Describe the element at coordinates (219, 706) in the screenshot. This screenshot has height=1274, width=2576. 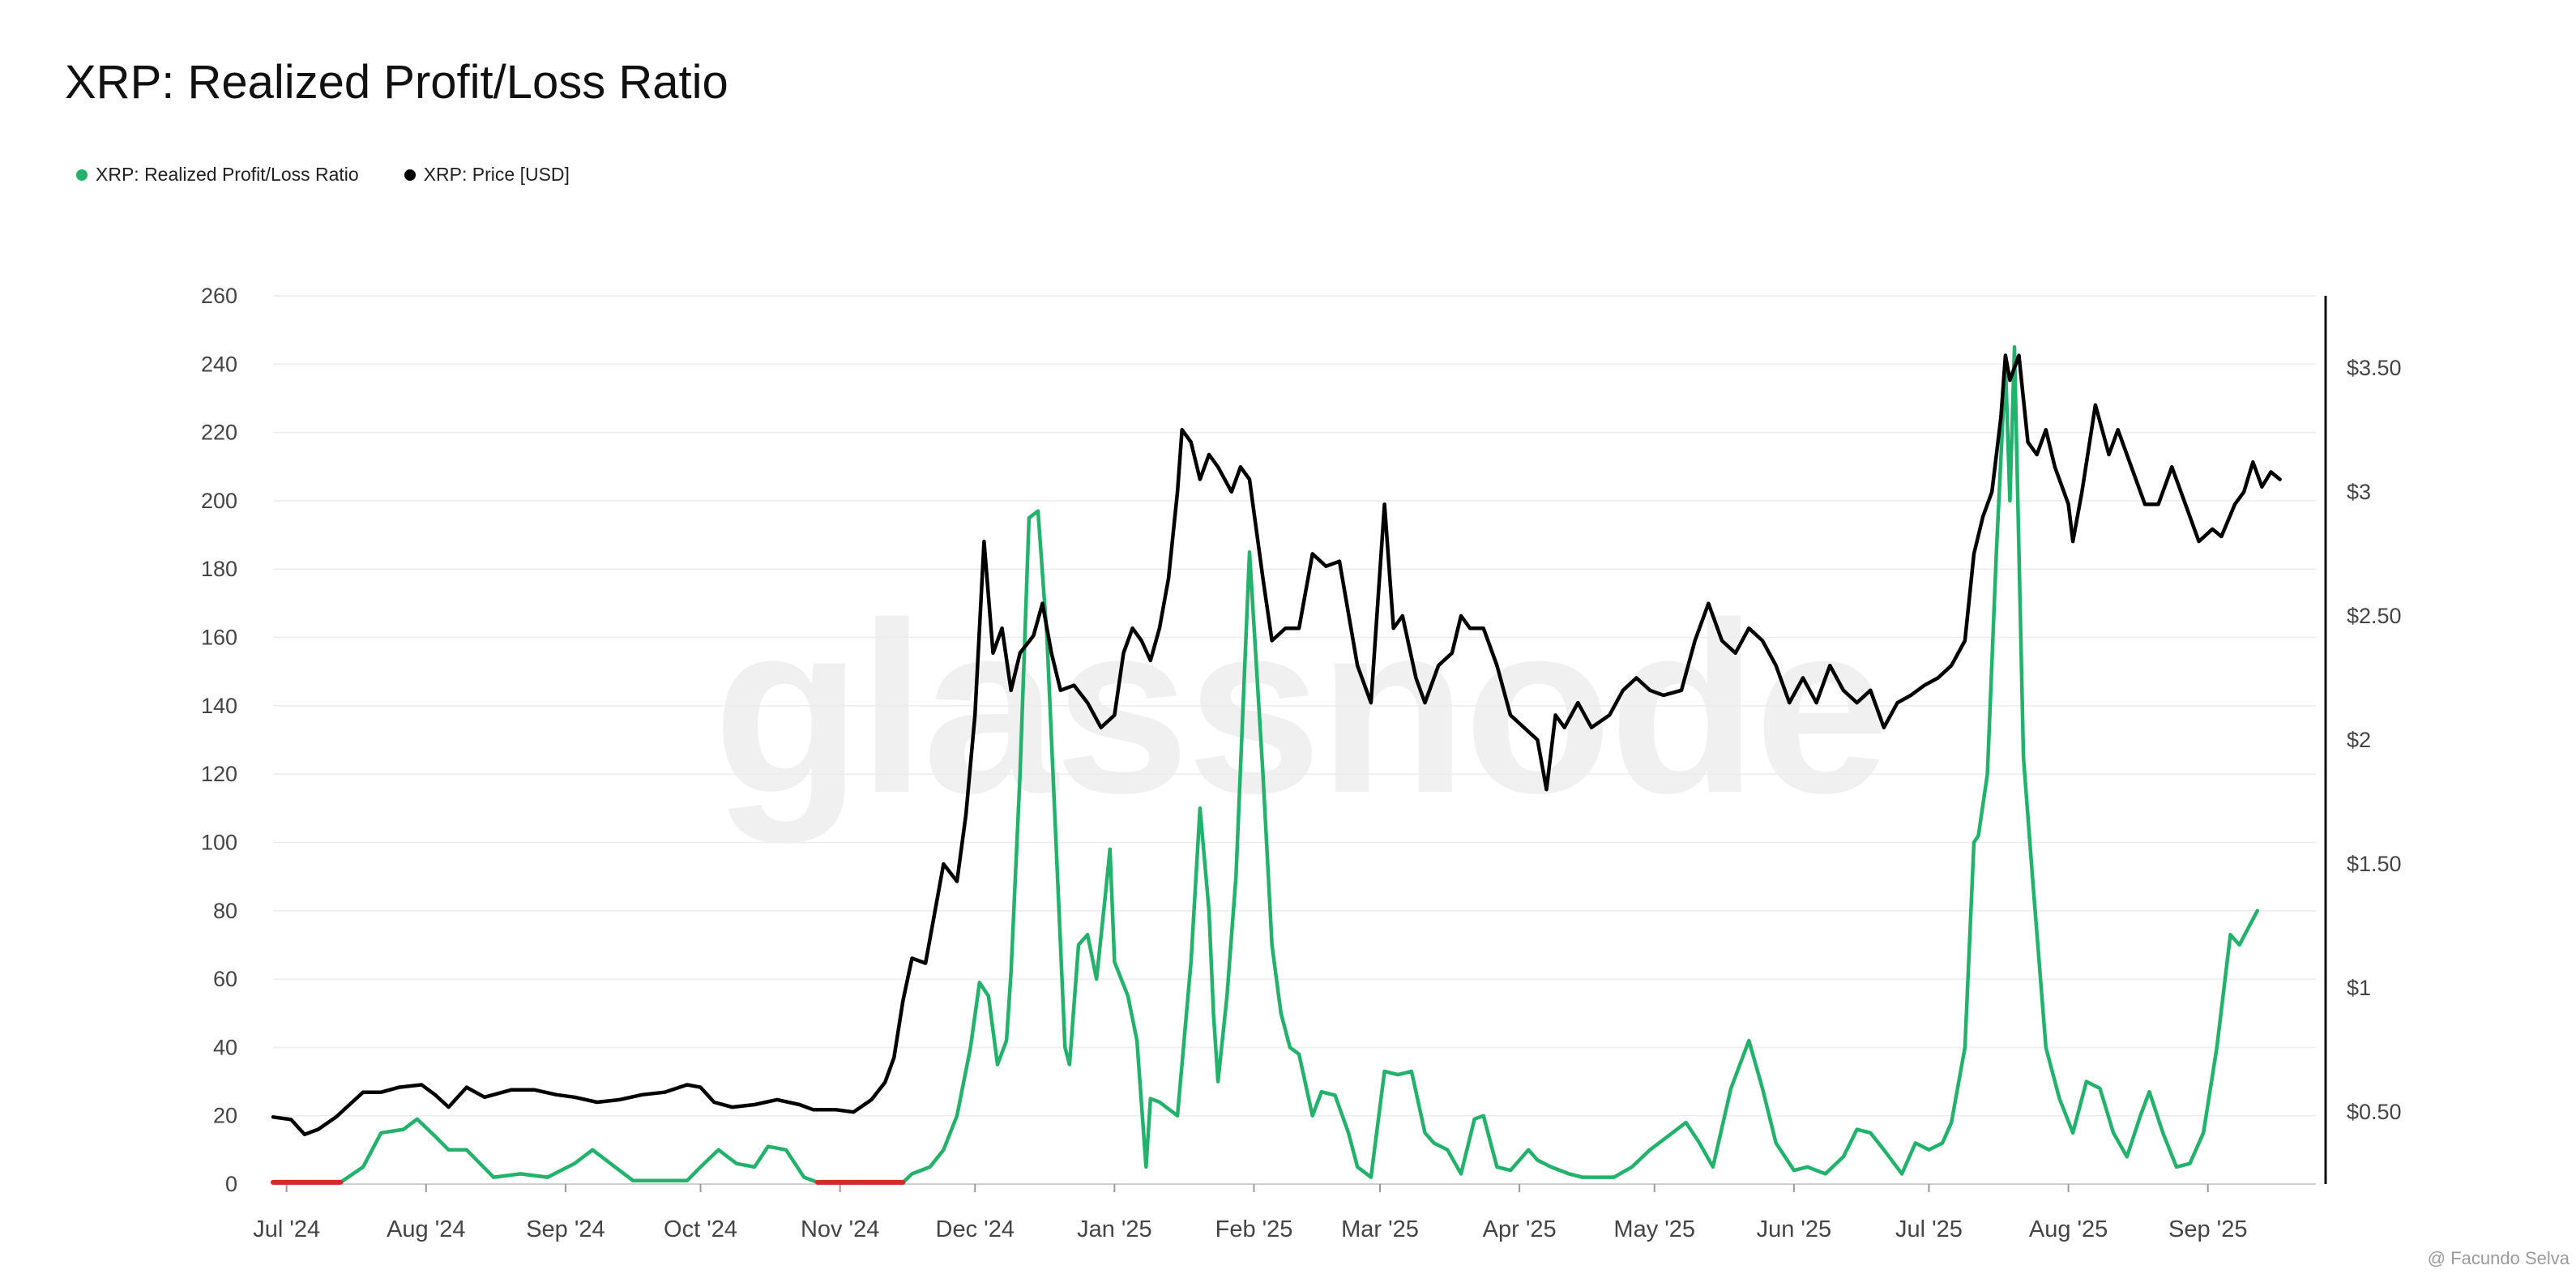
I see `y-left-tick-label: 140` at that location.